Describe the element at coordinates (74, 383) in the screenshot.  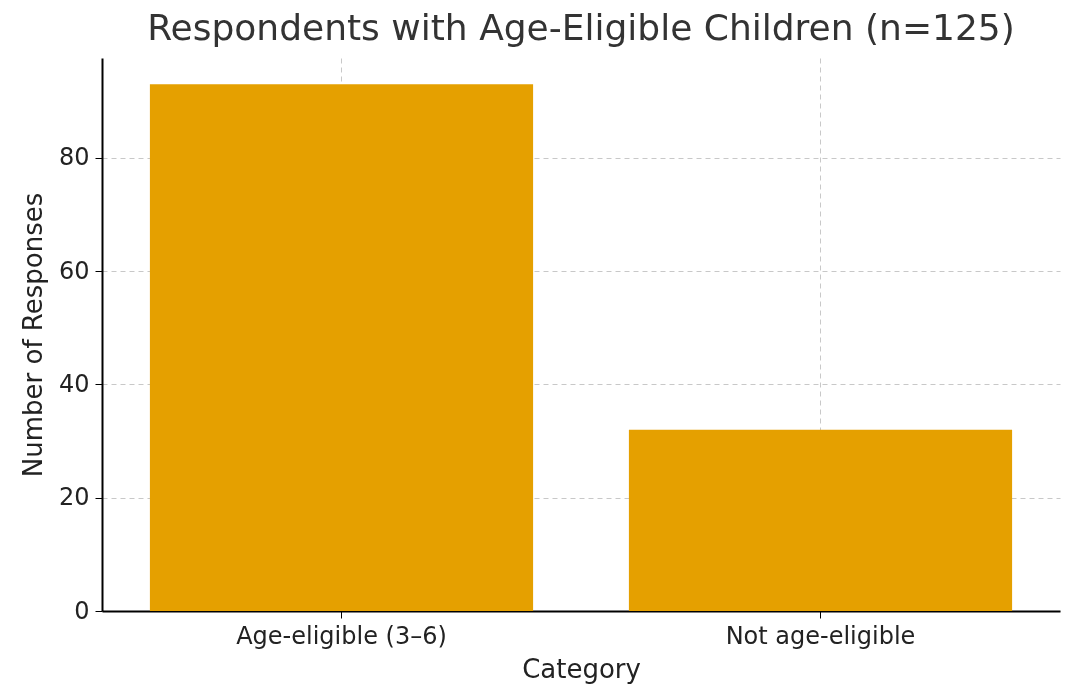
I see `y-tick-label: 40` at that location.